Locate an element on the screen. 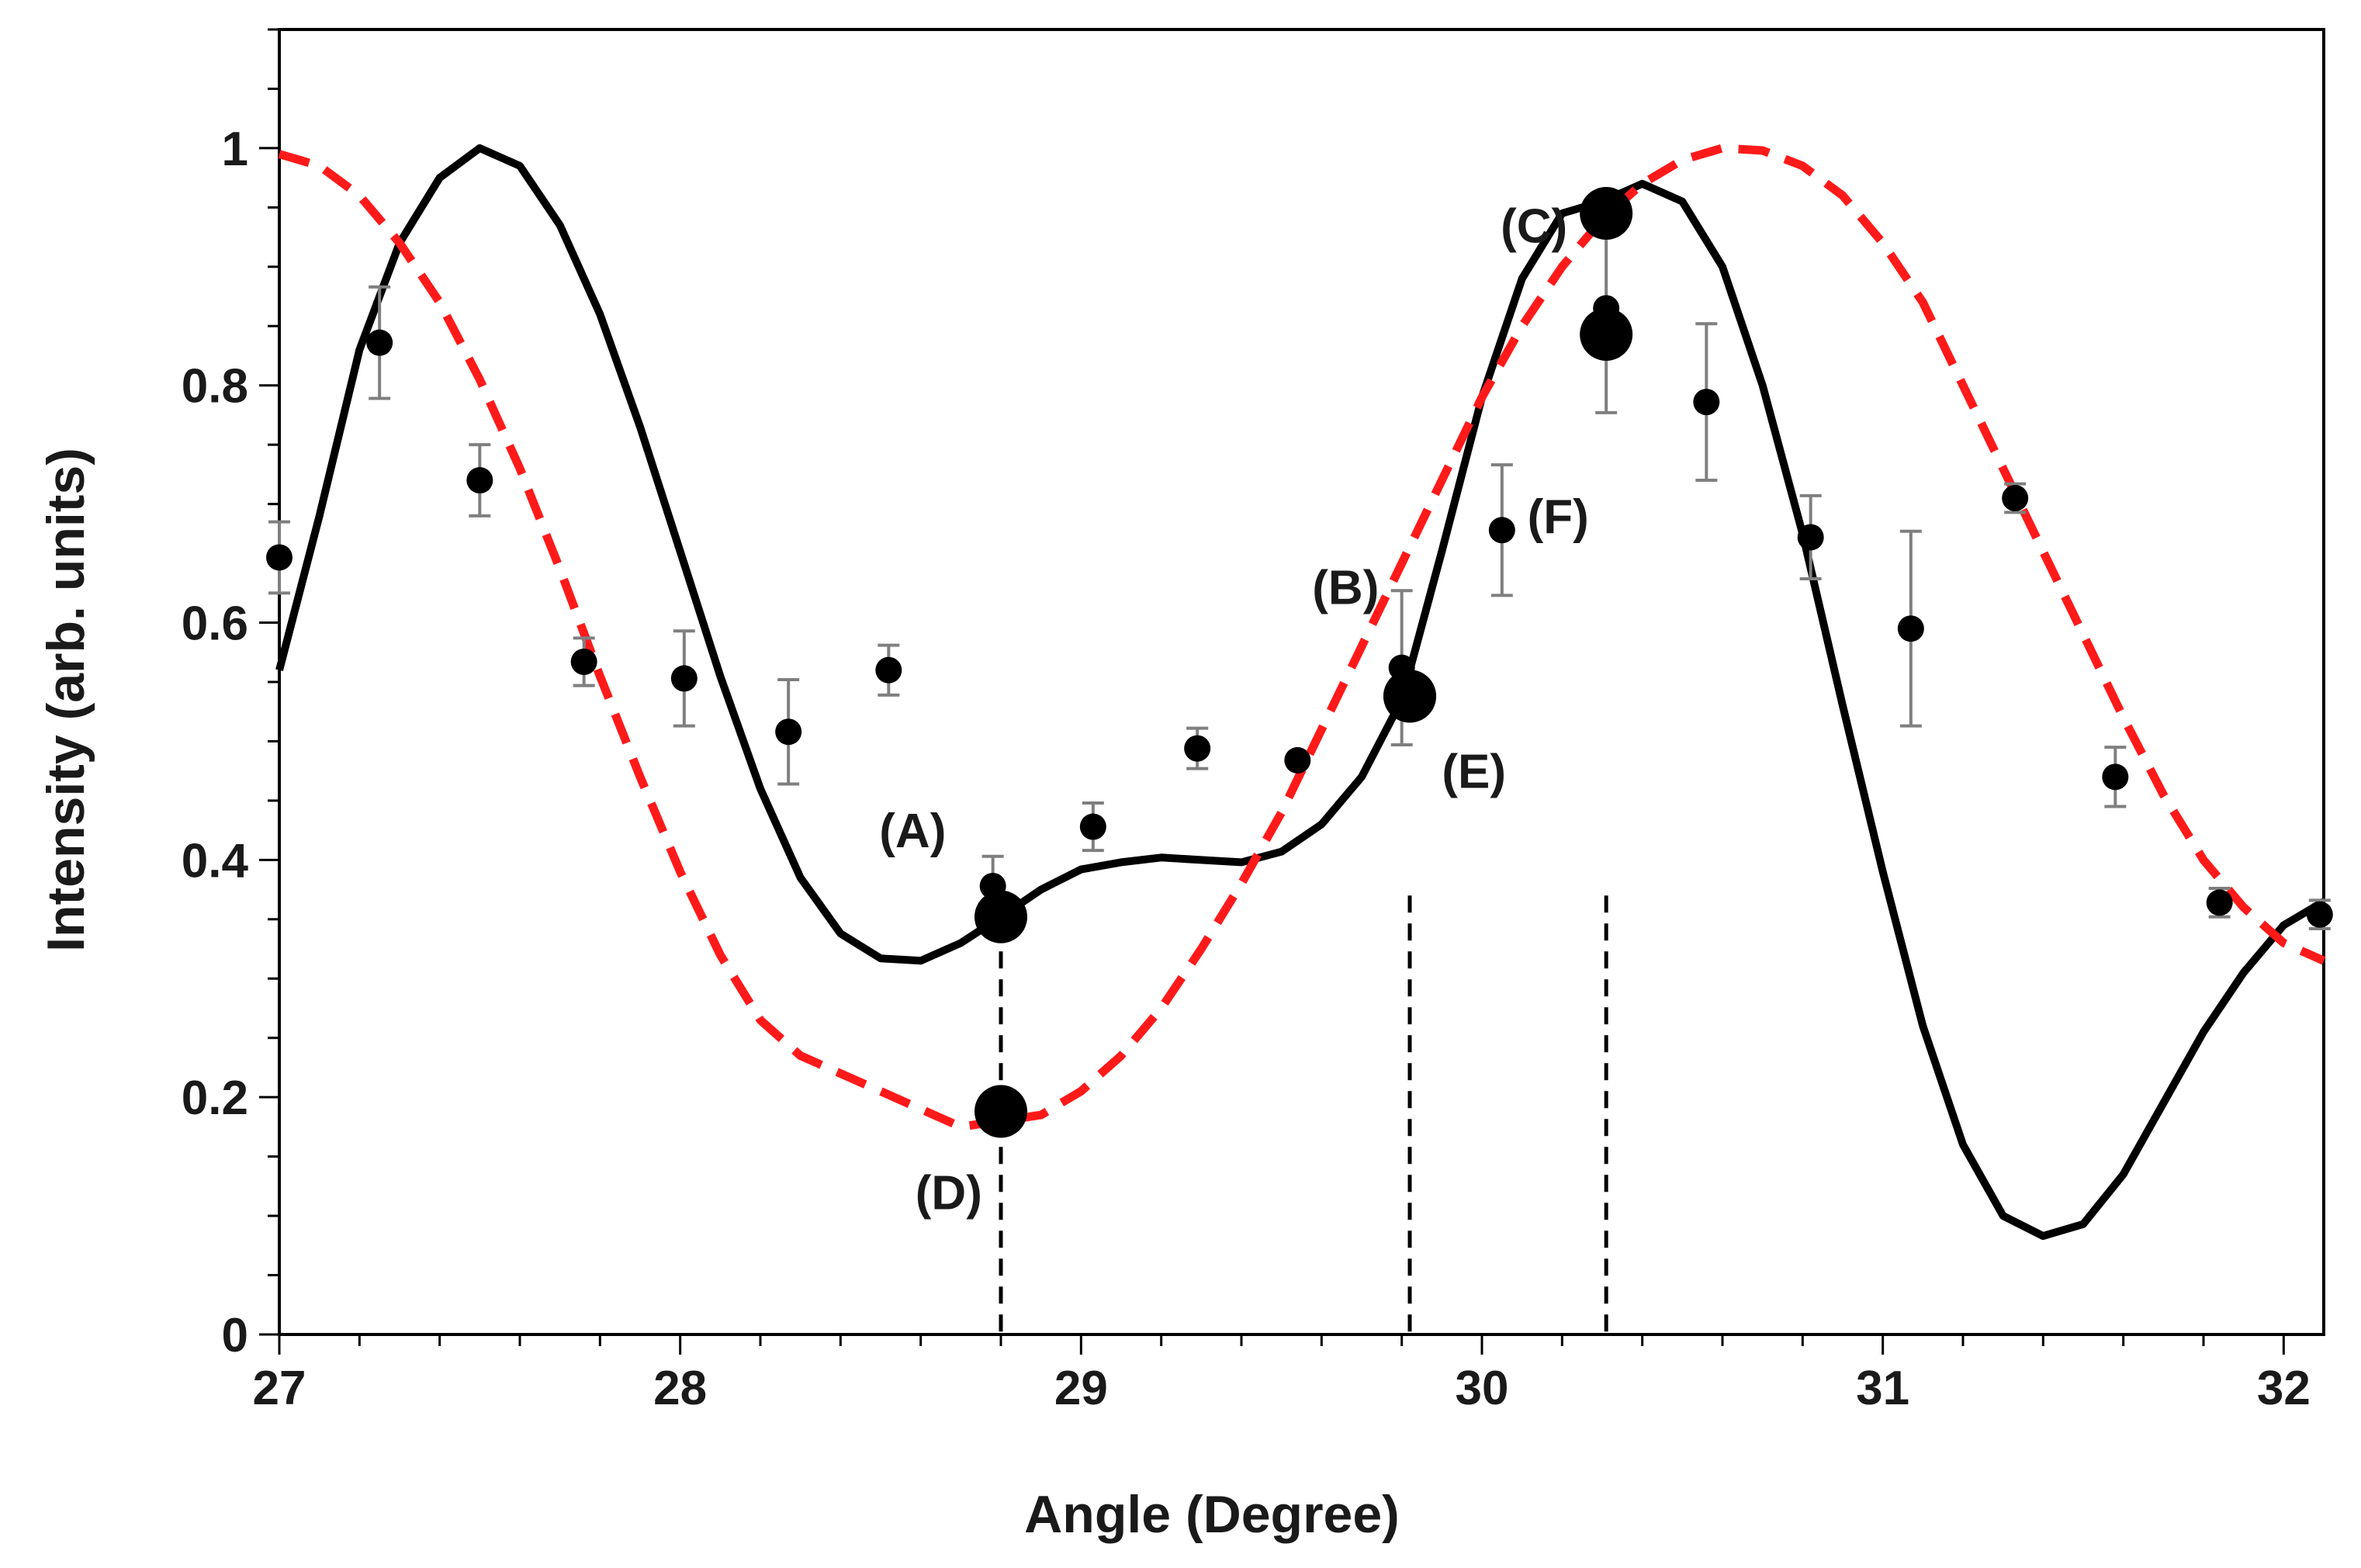 This screenshot has height=1568, width=2361. x-tick-label: 29 is located at coordinates (1081, 1388).